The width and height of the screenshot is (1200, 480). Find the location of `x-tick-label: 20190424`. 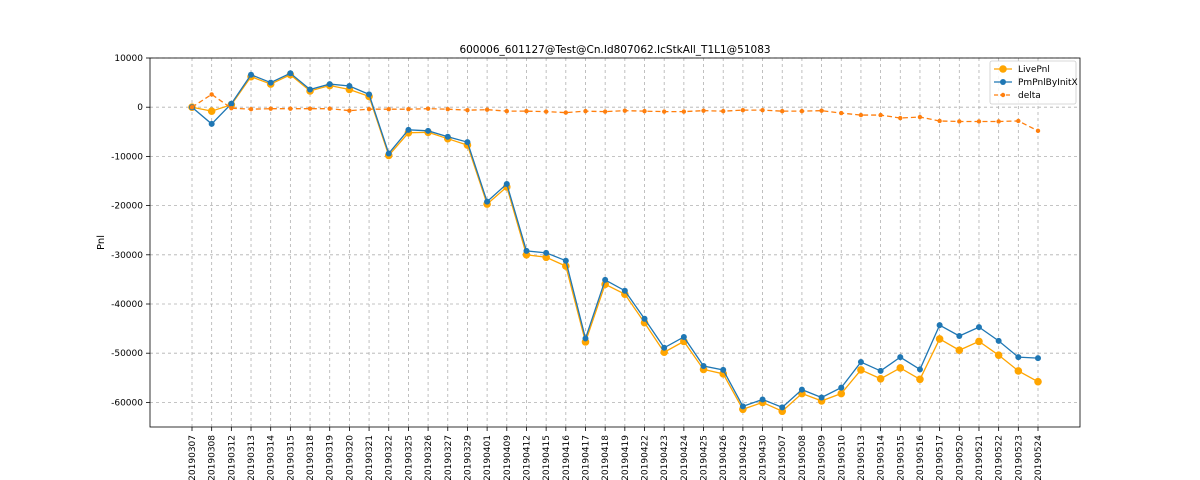

x-tick-label: 20190424 is located at coordinates (685, 457).